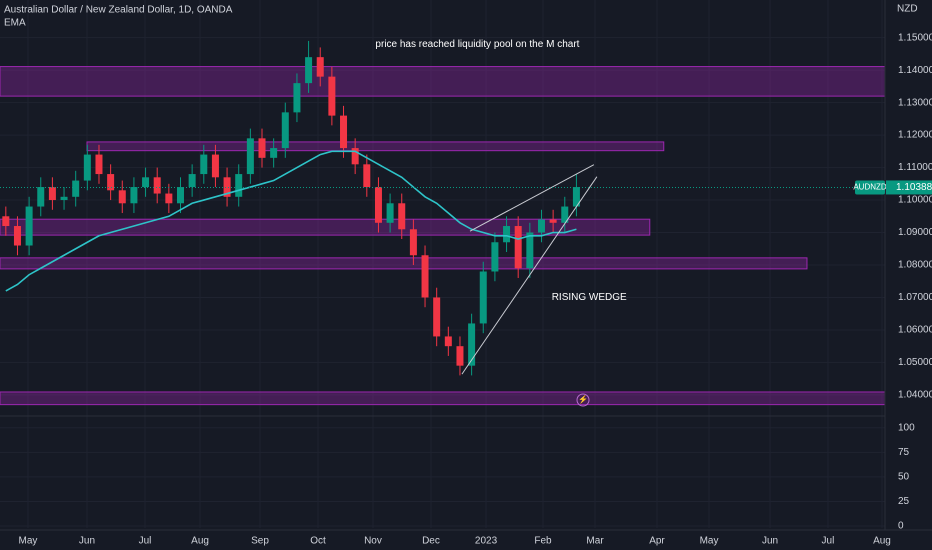 This screenshot has width=932, height=550. I want to click on event-icon, so click(583, 400).